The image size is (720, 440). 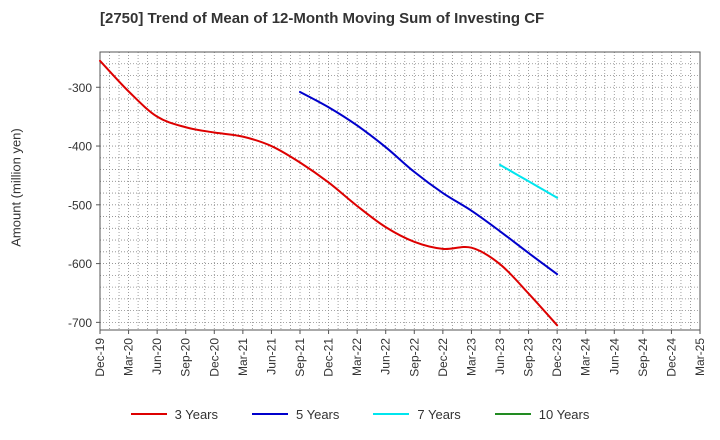 I want to click on x-tick-label: Mar-24, so click(x=586, y=357).